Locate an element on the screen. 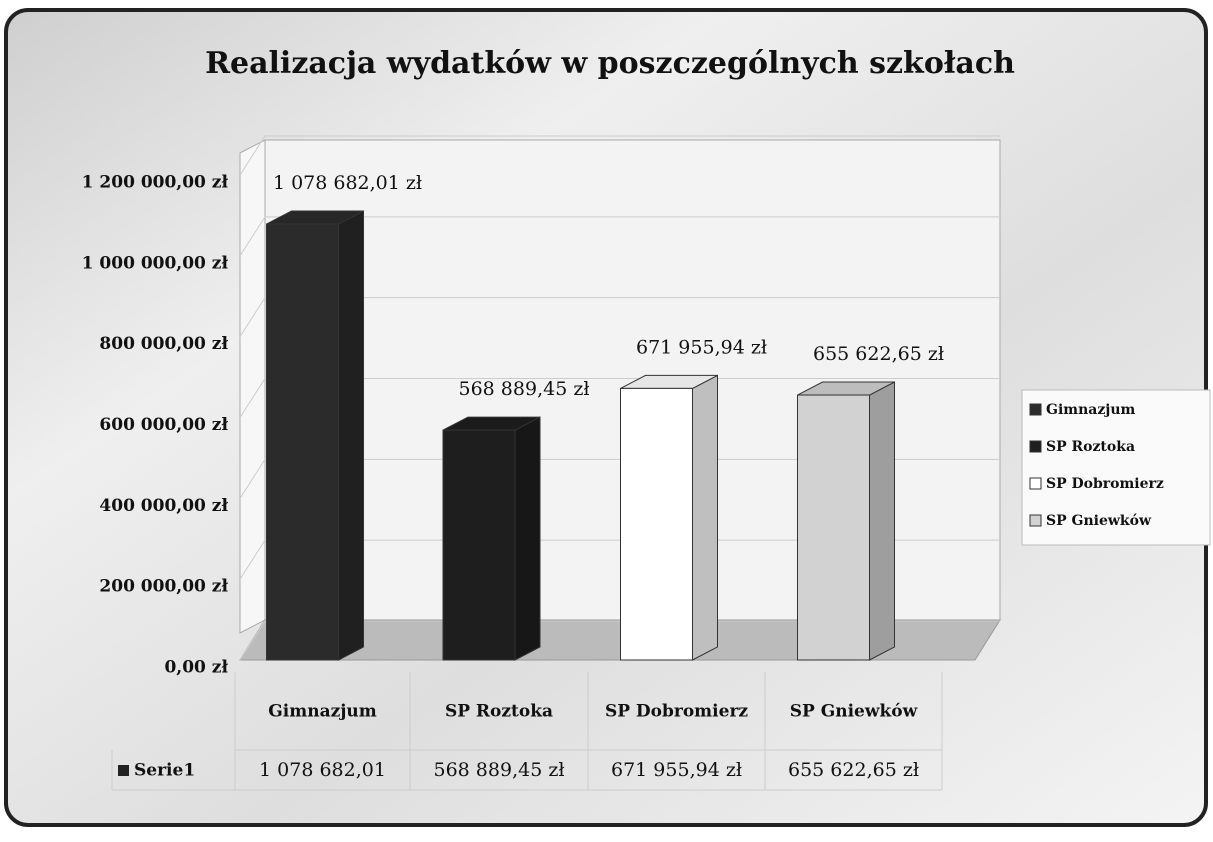  legend-box is located at coordinates (1116, 467).